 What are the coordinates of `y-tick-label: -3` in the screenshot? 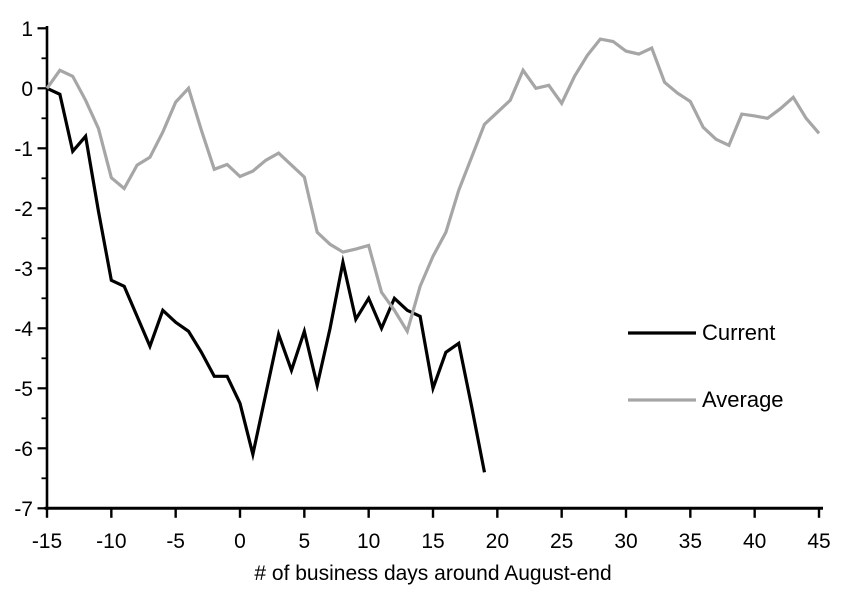 It's located at (23, 269).